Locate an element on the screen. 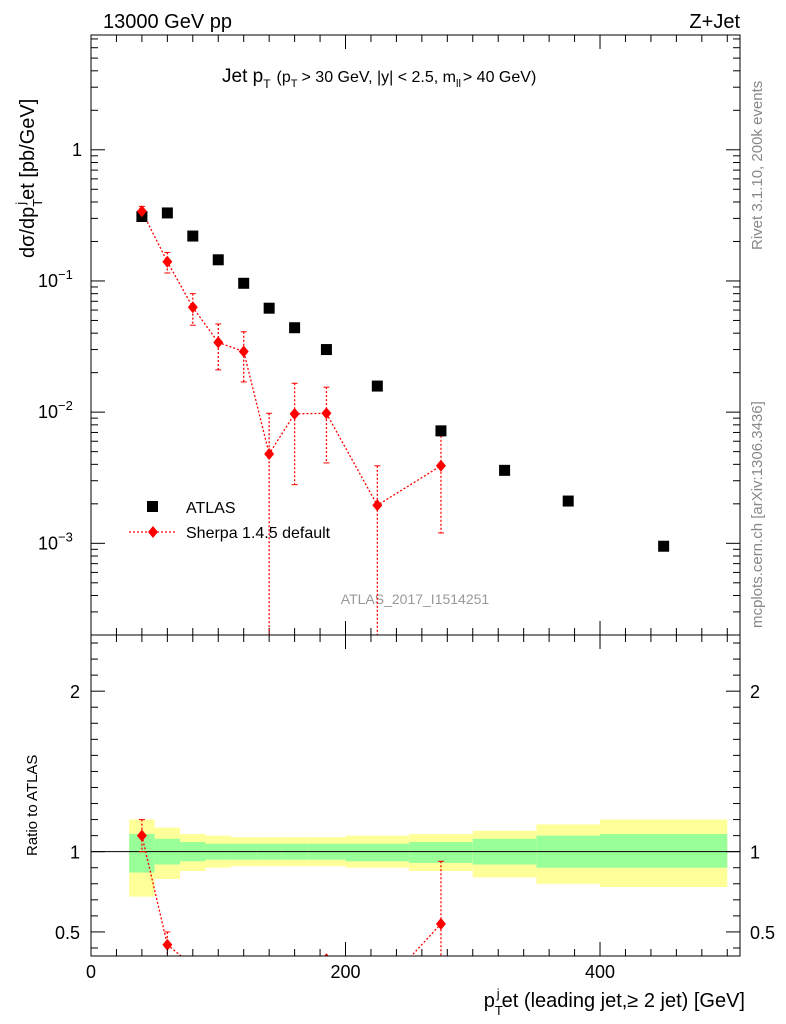 This screenshot has height=1024, width=786. ratio-y-tick-label-right: 2 is located at coordinates (755, 692).